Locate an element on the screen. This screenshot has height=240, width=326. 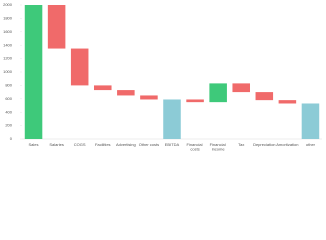
y-tick-label: 1200 is located at coordinates (8, 58).